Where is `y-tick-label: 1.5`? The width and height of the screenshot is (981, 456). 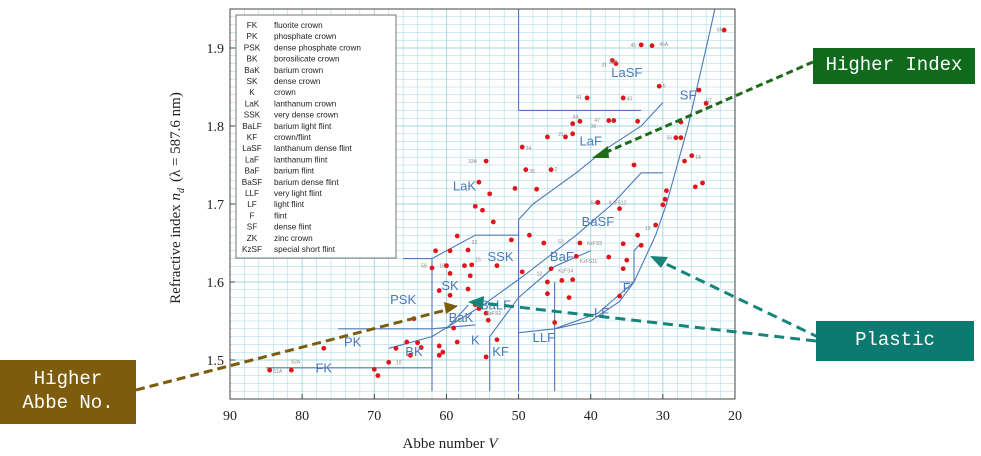
y-tick-label: 1.5 is located at coordinates (216, 361).